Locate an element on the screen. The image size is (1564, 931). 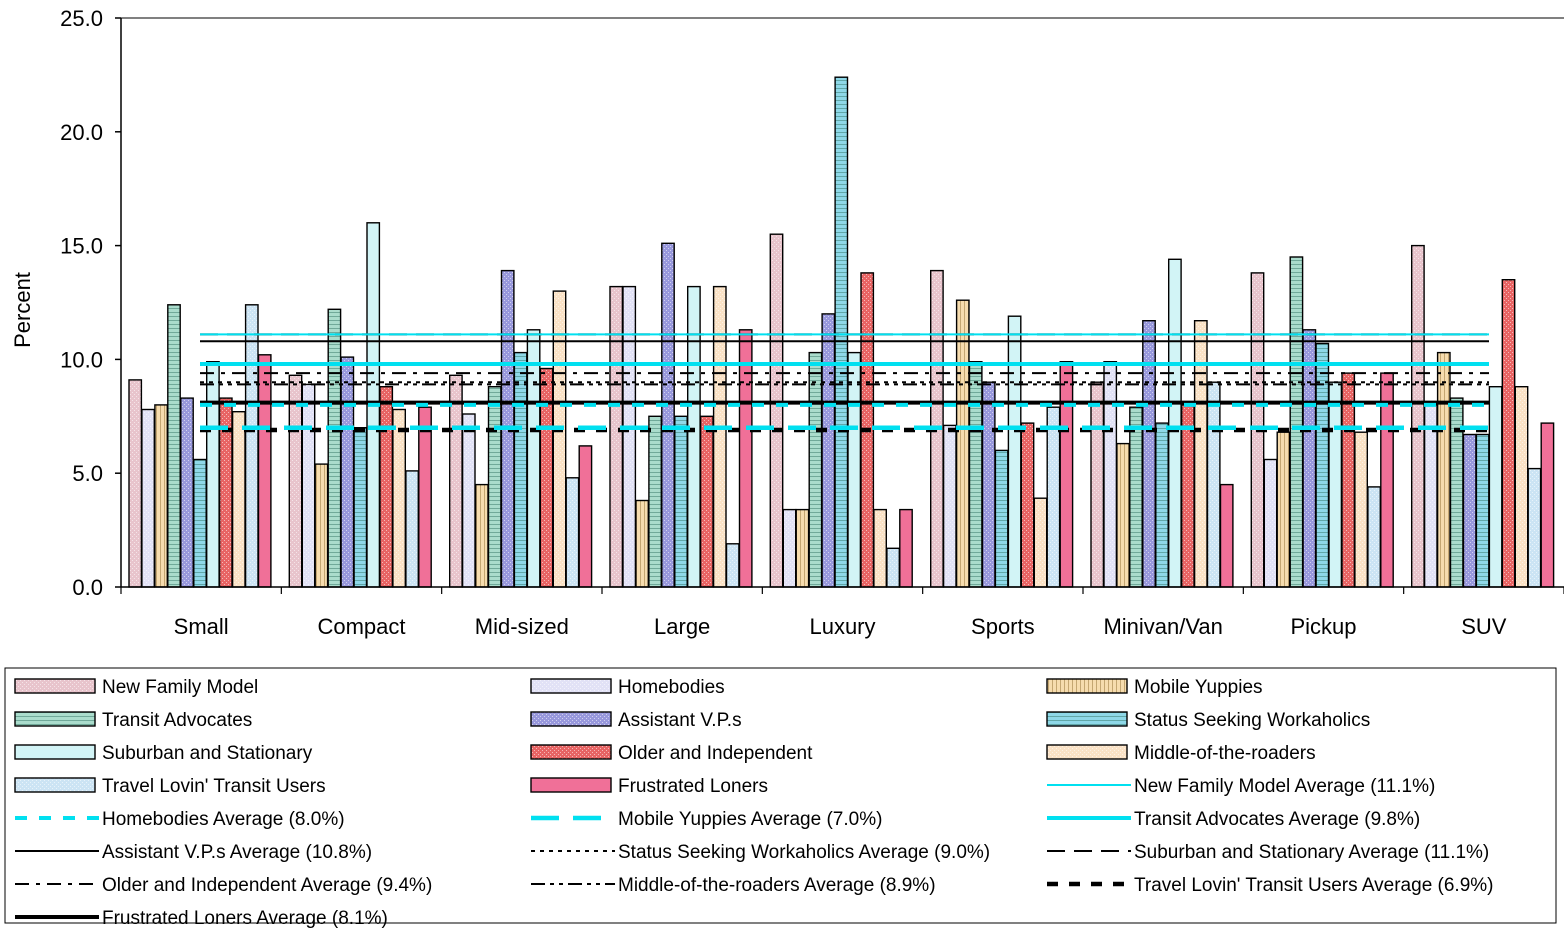
legend-label: Middle-of-the-roaders Average (8.9%) is located at coordinates (777, 885).